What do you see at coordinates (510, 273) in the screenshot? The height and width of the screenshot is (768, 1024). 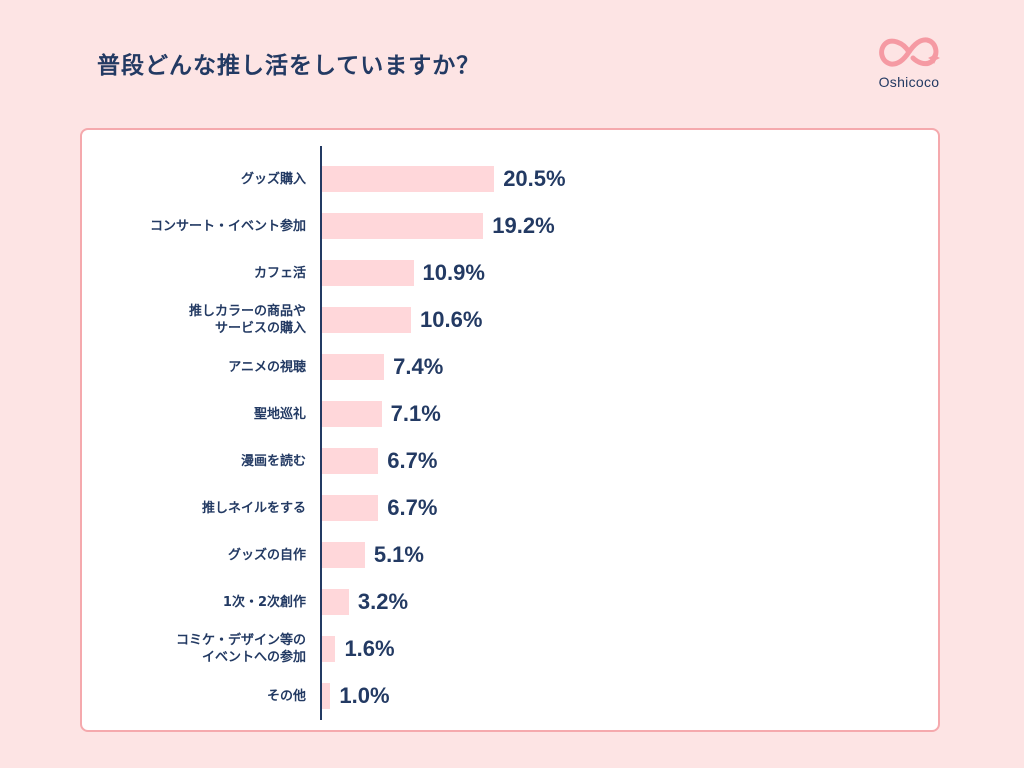 I see `bar-row: カフェ活 10.9%` at bounding box center [510, 273].